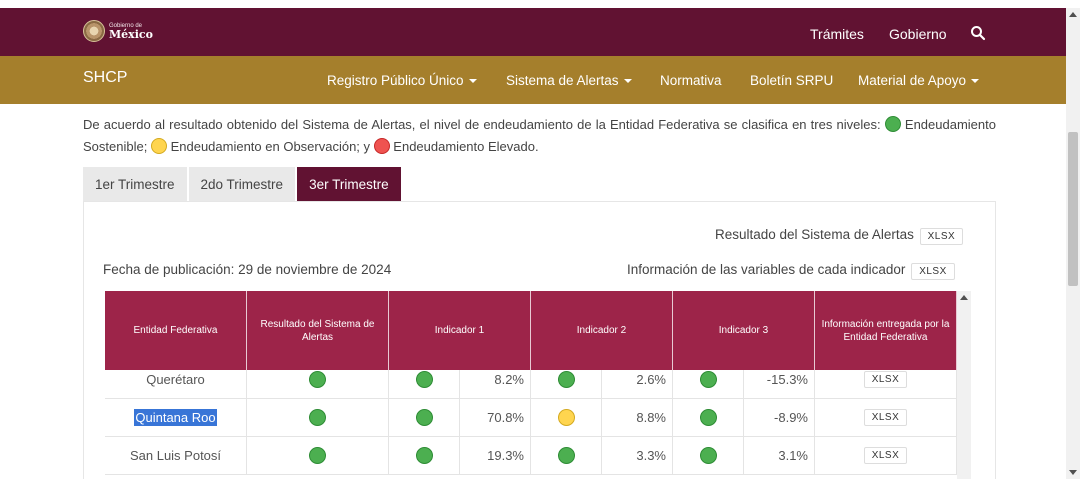 The height and width of the screenshot is (479, 1080). I want to click on tab-2do-trimestre: 2do Trimestre, so click(242, 184).